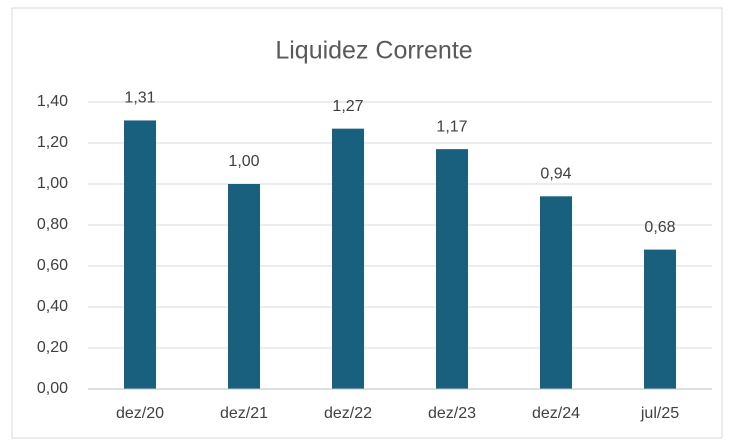 The width and height of the screenshot is (734, 441). I want to click on data-label: 1,00, so click(243, 161).